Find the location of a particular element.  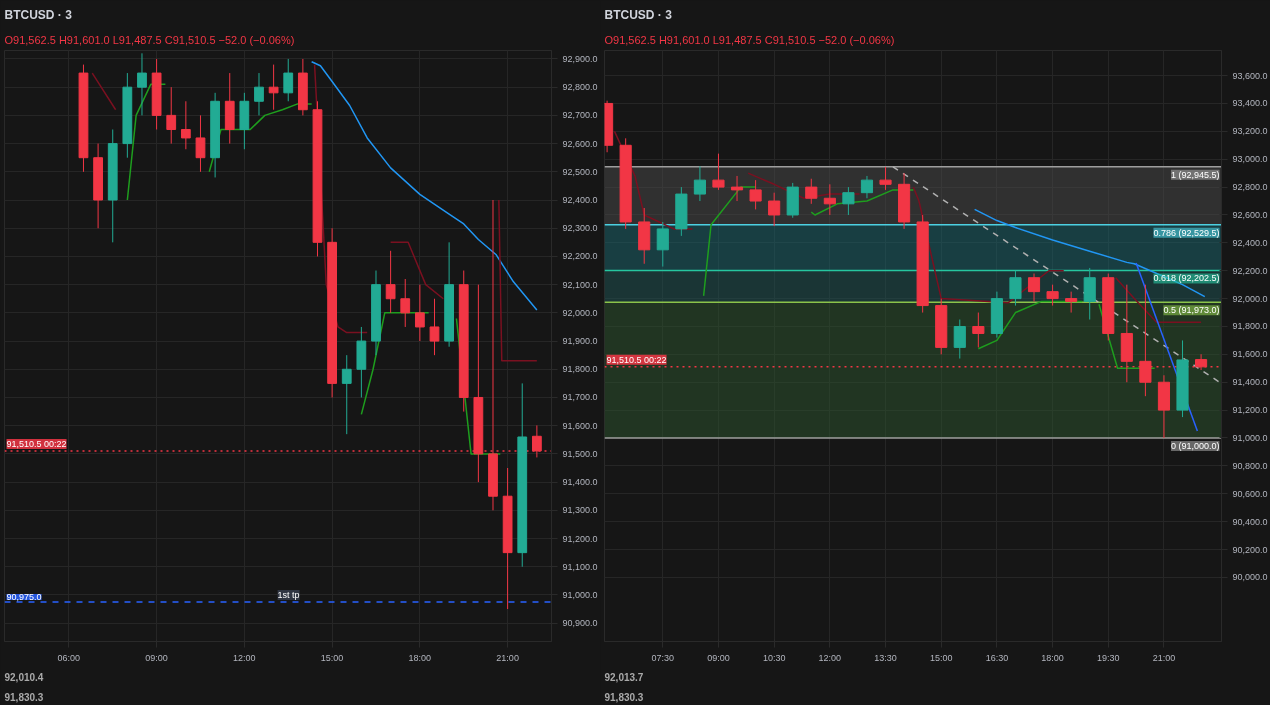

y-tick-label: 90,000.0 is located at coordinates (1250, 577).